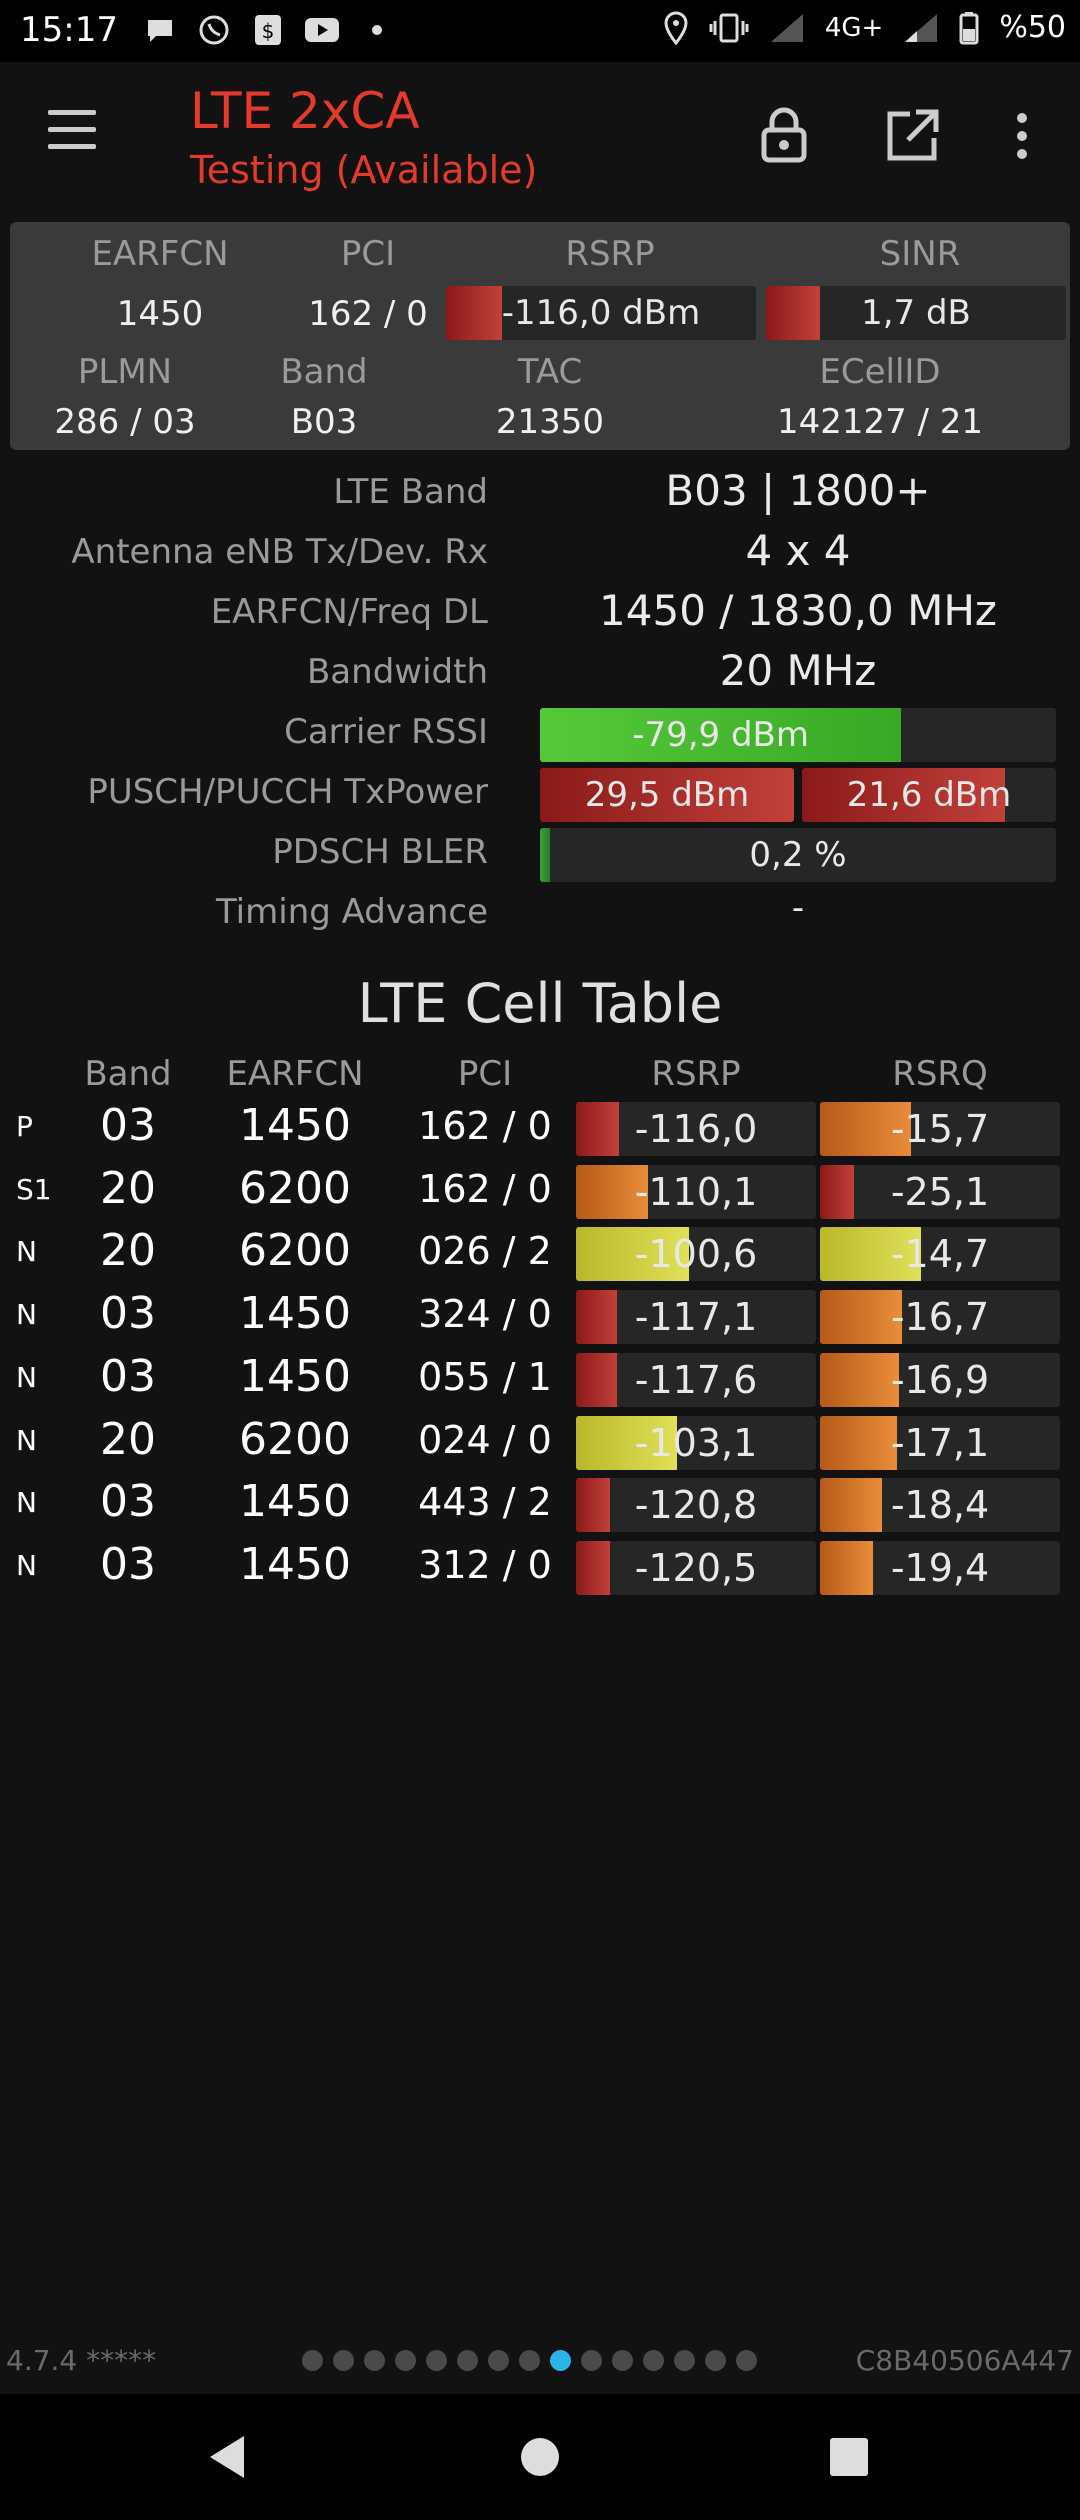  What do you see at coordinates (912, 136) in the screenshot?
I see `open-external-icon` at bounding box center [912, 136].